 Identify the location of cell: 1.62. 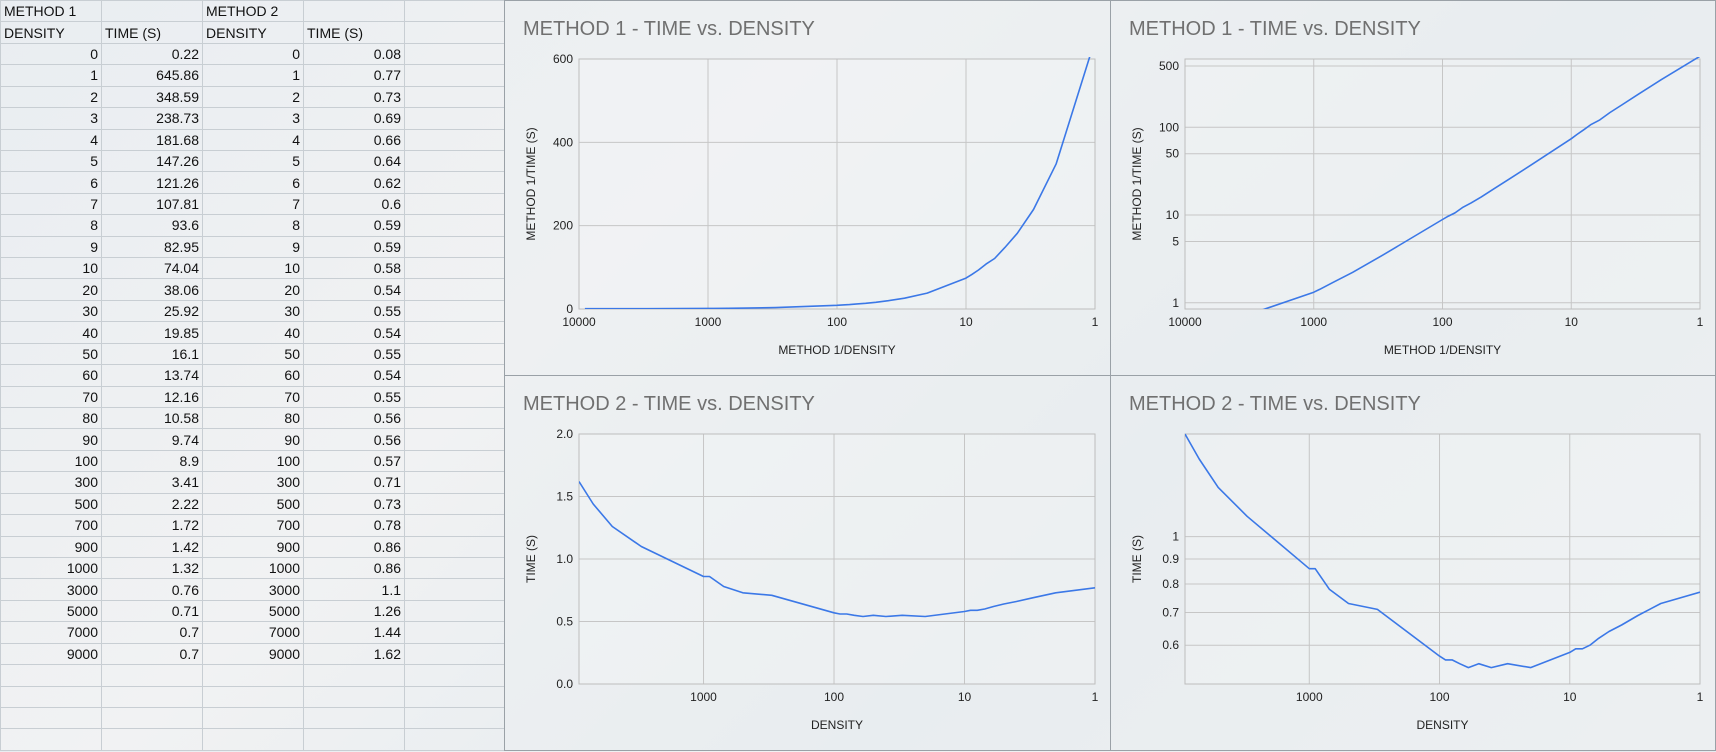
(354, 654).